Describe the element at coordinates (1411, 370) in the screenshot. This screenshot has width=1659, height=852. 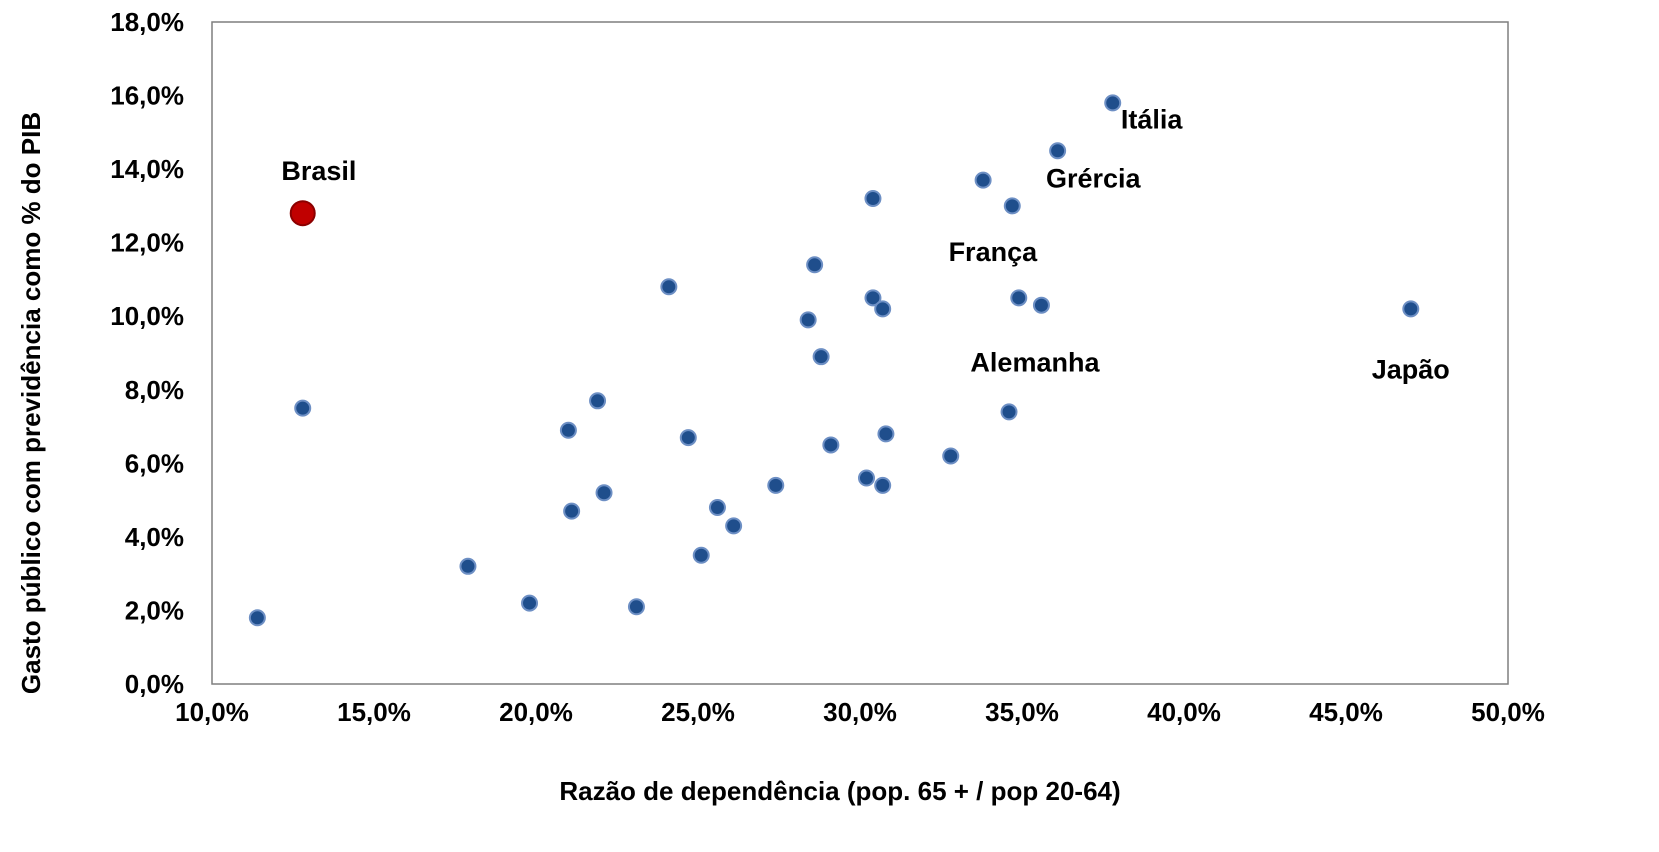
I see `point-label: Japão` at that location.